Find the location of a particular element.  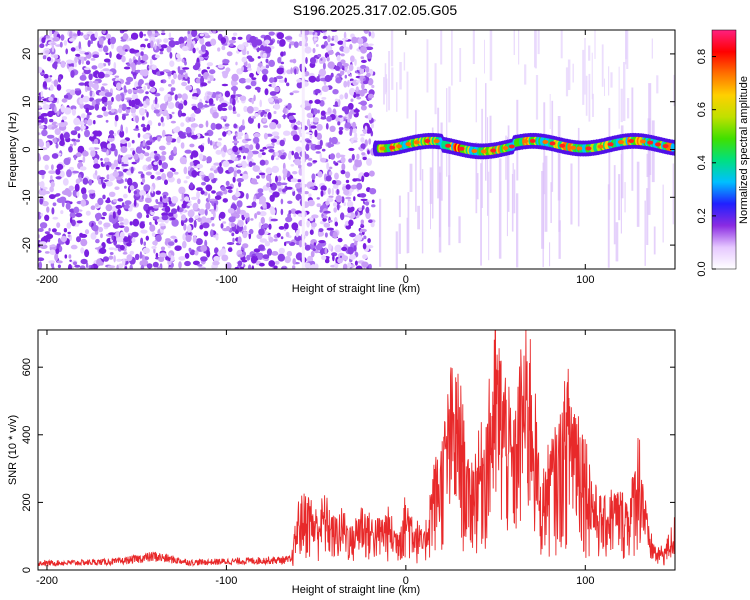

colorbar-ticks: 0.0 0.2 0.4 0.6 0.8 is located at coordinates (706, 163).